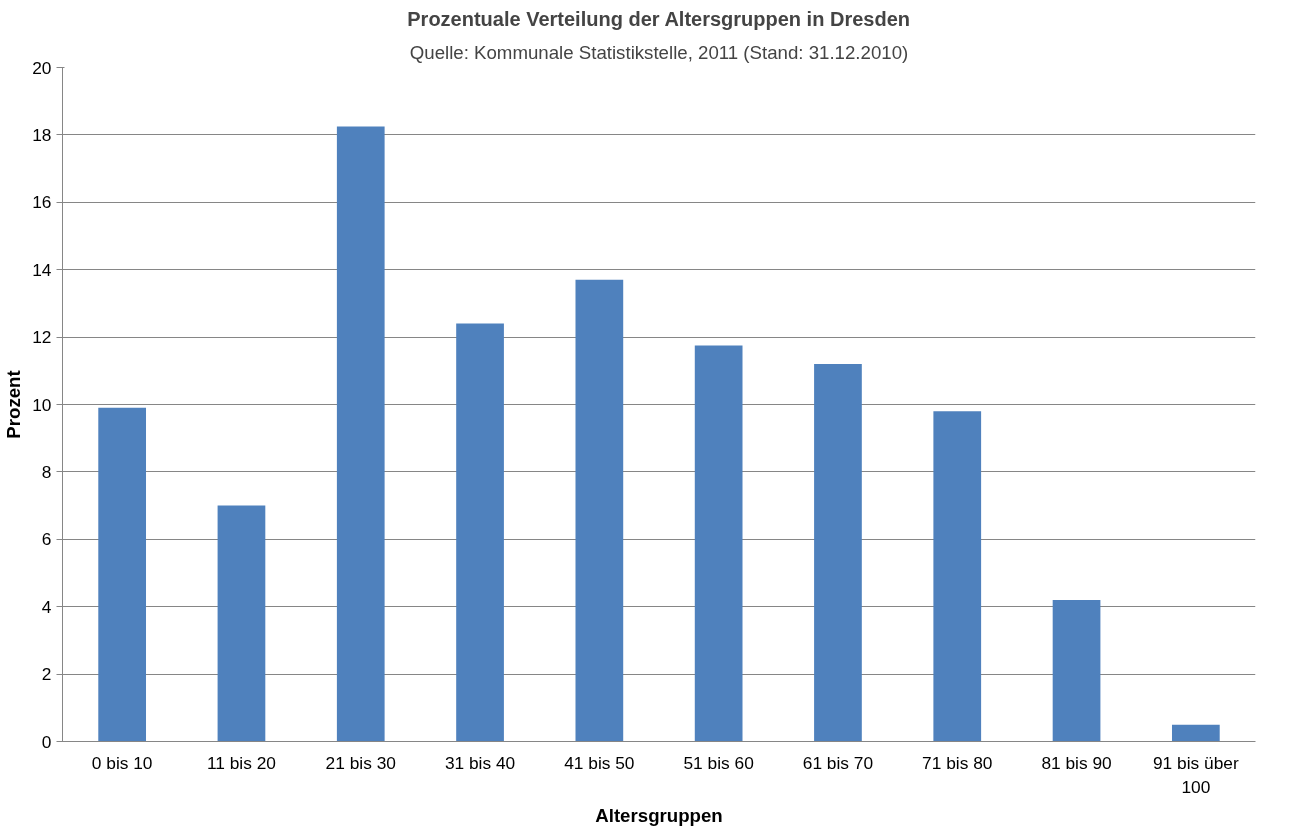  What do you see at coordinates (46, 741) in the screenshot?
I see `y-tick-label: 0` at bounding box center [46, 741].